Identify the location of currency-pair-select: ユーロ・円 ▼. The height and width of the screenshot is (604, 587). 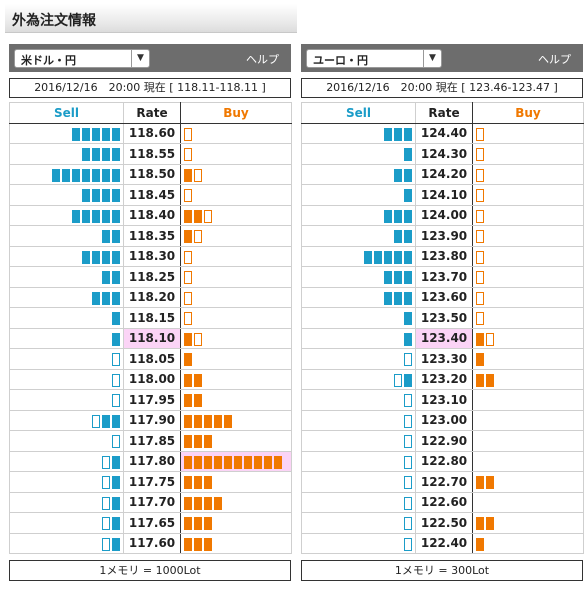
(374, 58).